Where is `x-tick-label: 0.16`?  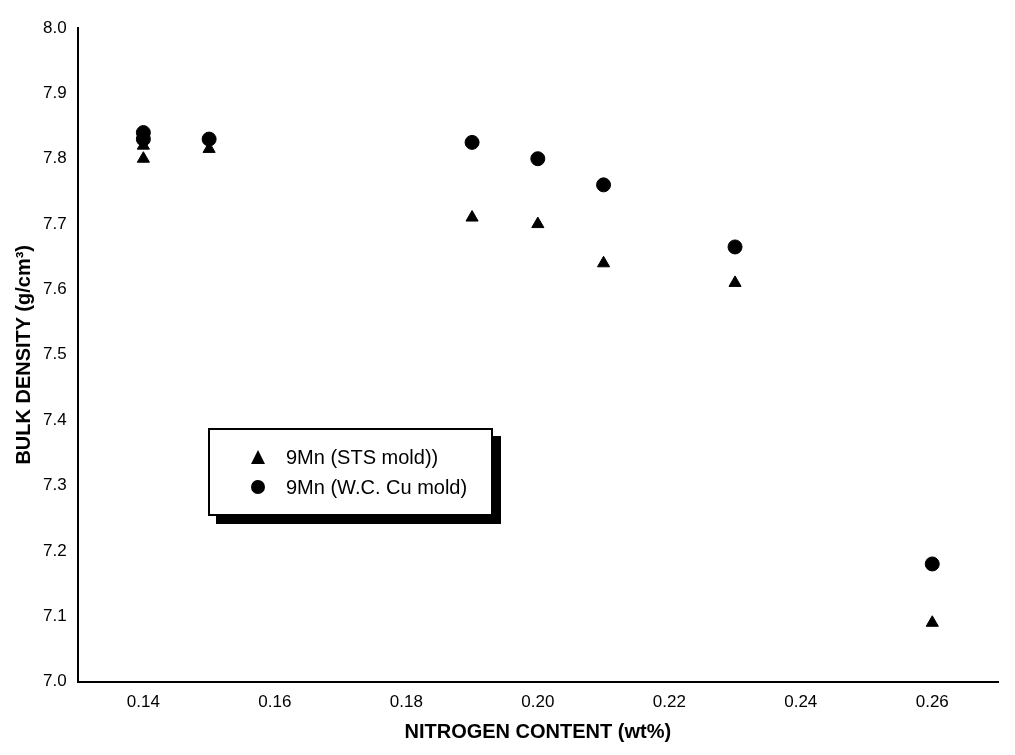 x-tick-label: 0.16 is located at coordinates (275, 702).